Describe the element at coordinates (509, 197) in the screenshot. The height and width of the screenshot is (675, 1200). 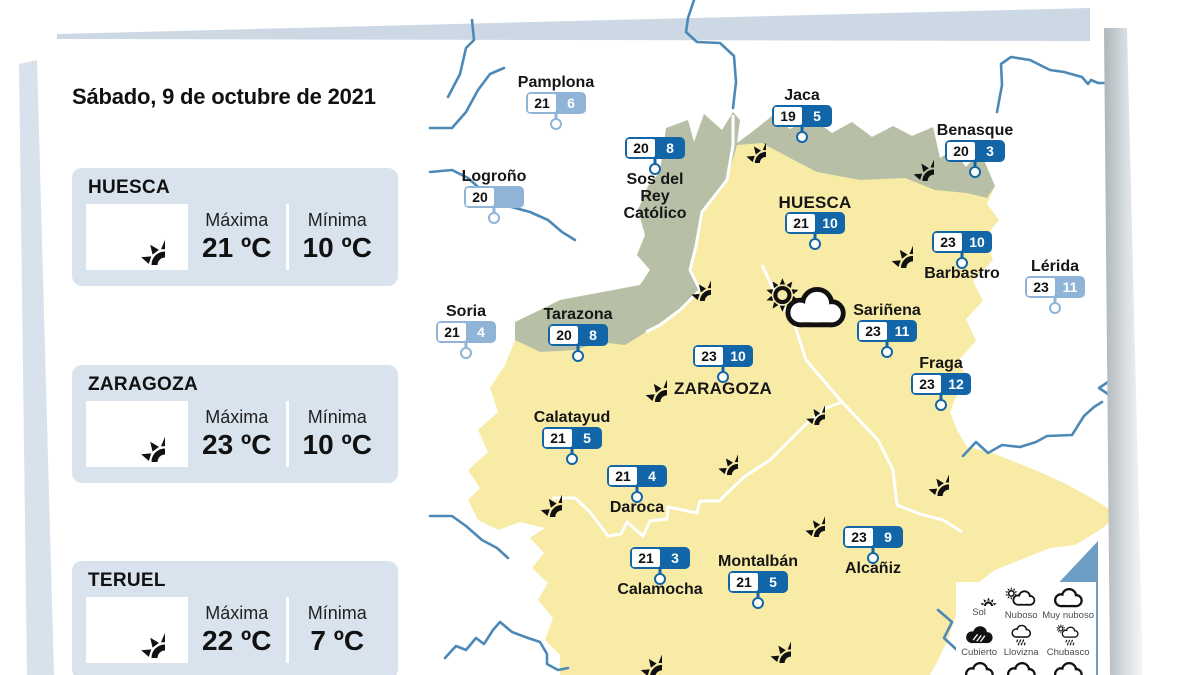
I see `min-temp` at that location.